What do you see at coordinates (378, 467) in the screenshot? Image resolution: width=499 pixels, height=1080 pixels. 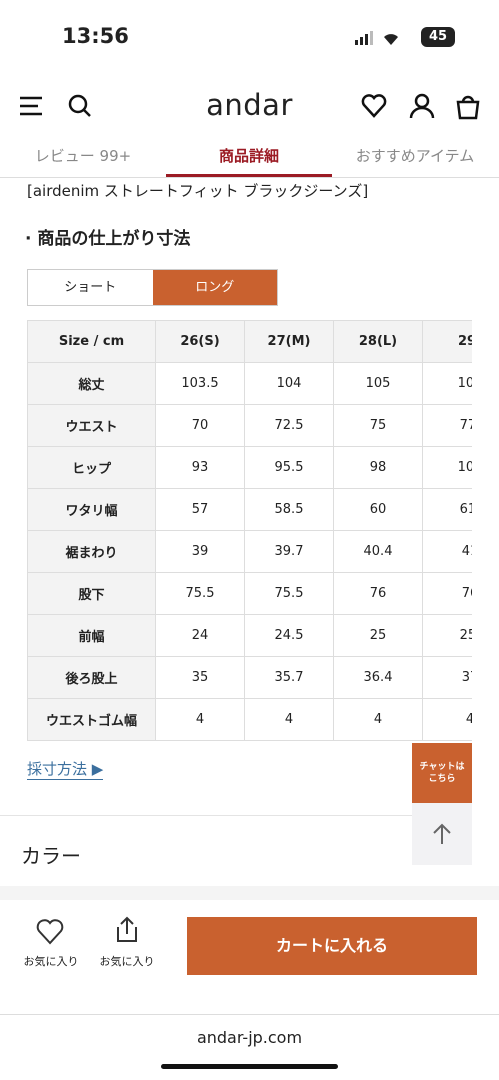 I see `cell: 98` at bounding box center [378, 467].